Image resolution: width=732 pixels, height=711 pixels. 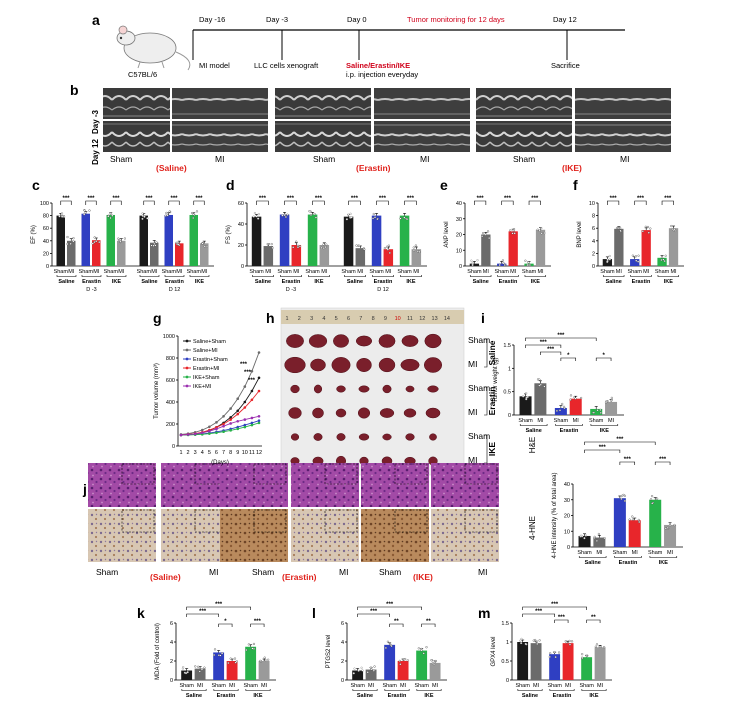 What do you see at coordinates (168, 240) in the screenshot?
I see `bar-erastin-sham` at bounding box center [168, 240].